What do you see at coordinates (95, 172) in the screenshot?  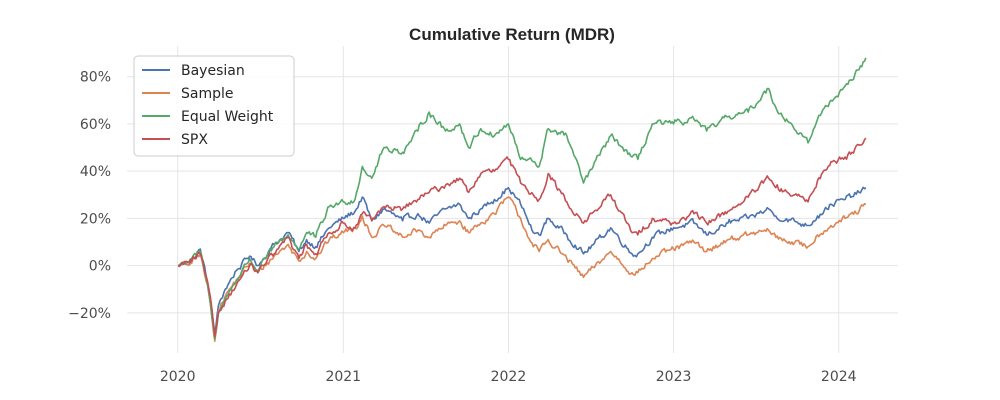 I see `y-tick-label: 40%` at bounding box center [95, 172].